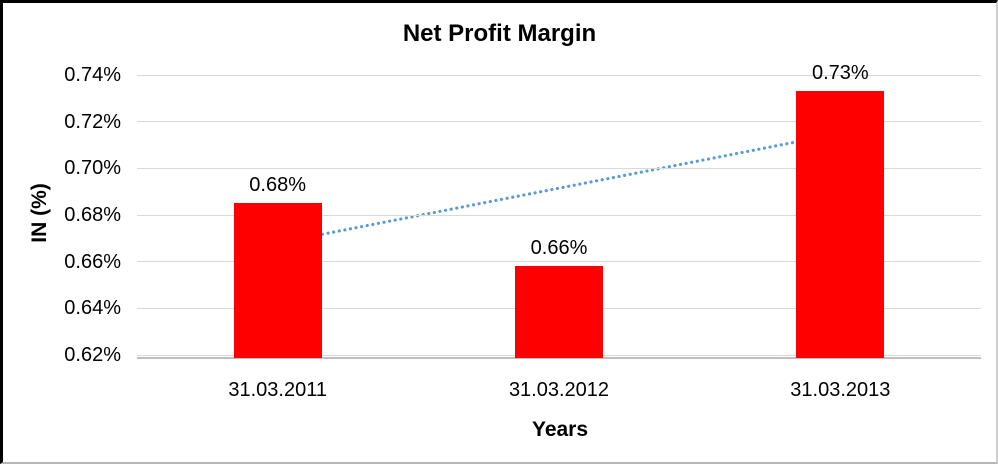  What do you see at coordinates (499, 33) in the screenshot?
I see `chart-title: Net Profit Margin` at bounding box center [499, 33].